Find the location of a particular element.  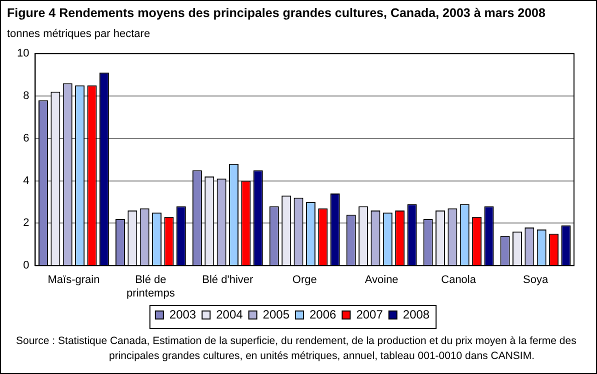

x-tick-label: Blé d'hiver is located at coordinates (228, 280).